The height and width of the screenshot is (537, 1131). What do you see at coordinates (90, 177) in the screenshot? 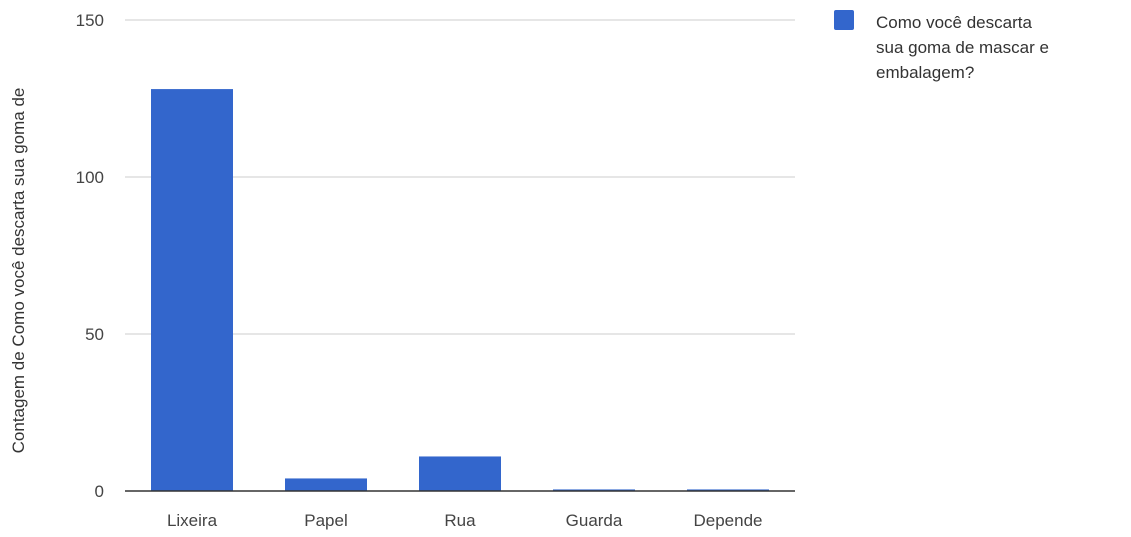
I see `y-tick-label: 100` at bounding box center [90, 177].